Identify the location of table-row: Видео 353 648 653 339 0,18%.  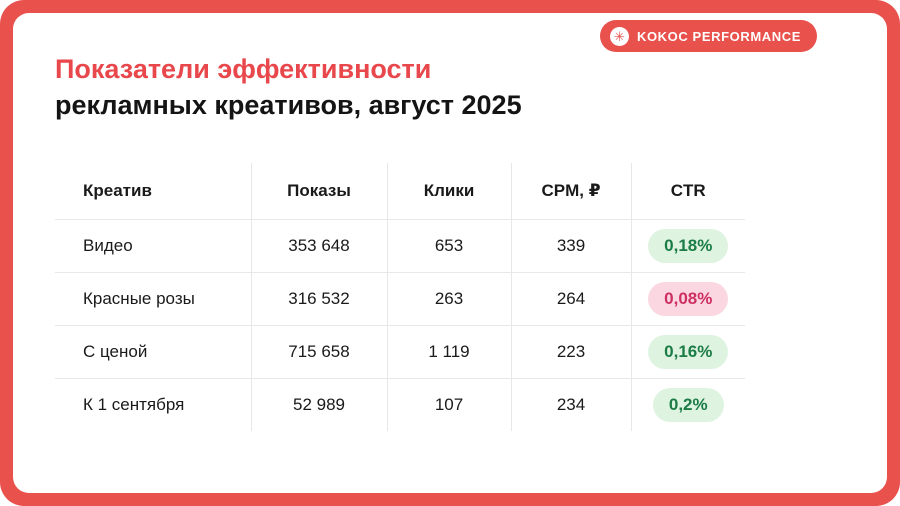
(400, 245).